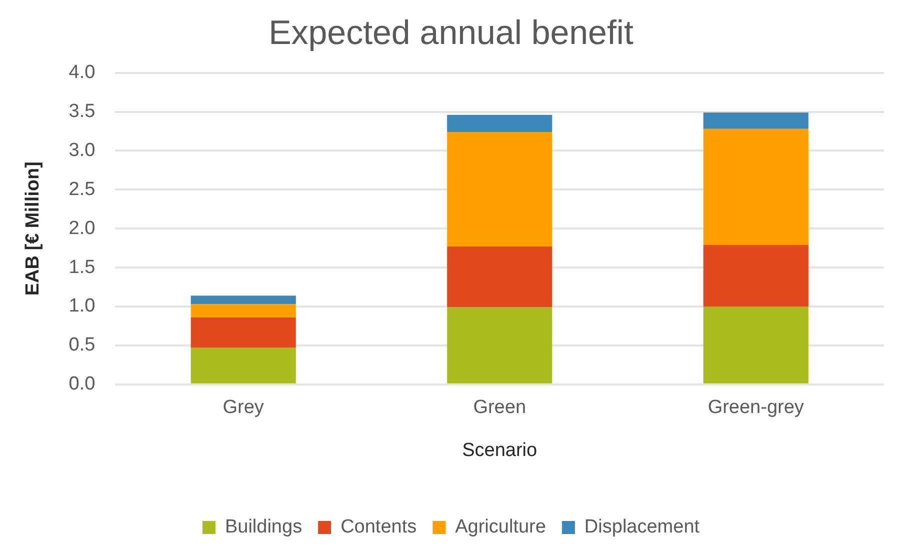 This screenshot has height=555, width=912. Describe the element at coordinates (378, 527) in the screenshot. I see `legend-label: Contents` at that location.